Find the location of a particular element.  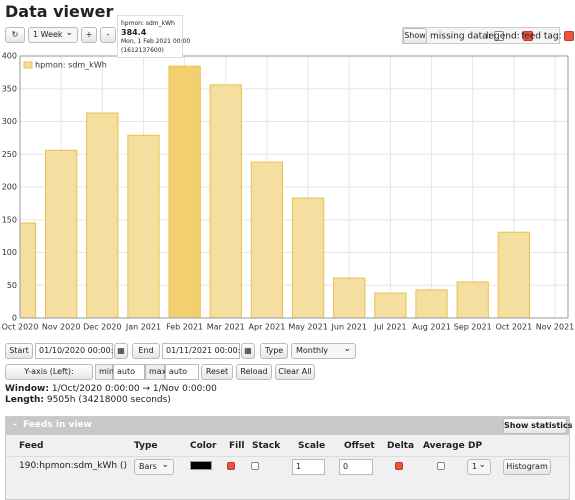

x-tick-label: Oct 2021 is located at coordinates (513, 327).